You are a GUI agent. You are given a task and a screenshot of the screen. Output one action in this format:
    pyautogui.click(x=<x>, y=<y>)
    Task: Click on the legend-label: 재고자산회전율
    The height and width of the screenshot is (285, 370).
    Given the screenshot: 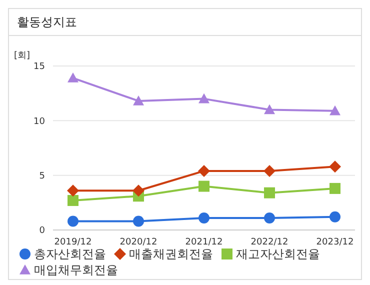 What is the action you would take?
    pyautogui.click(x=277, y=254)
    